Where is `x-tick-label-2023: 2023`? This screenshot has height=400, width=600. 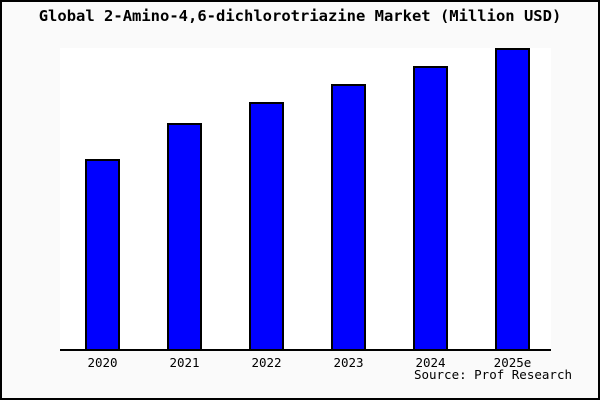 x-tick-label-2023: 2023 is located at coordinates (348, 362).